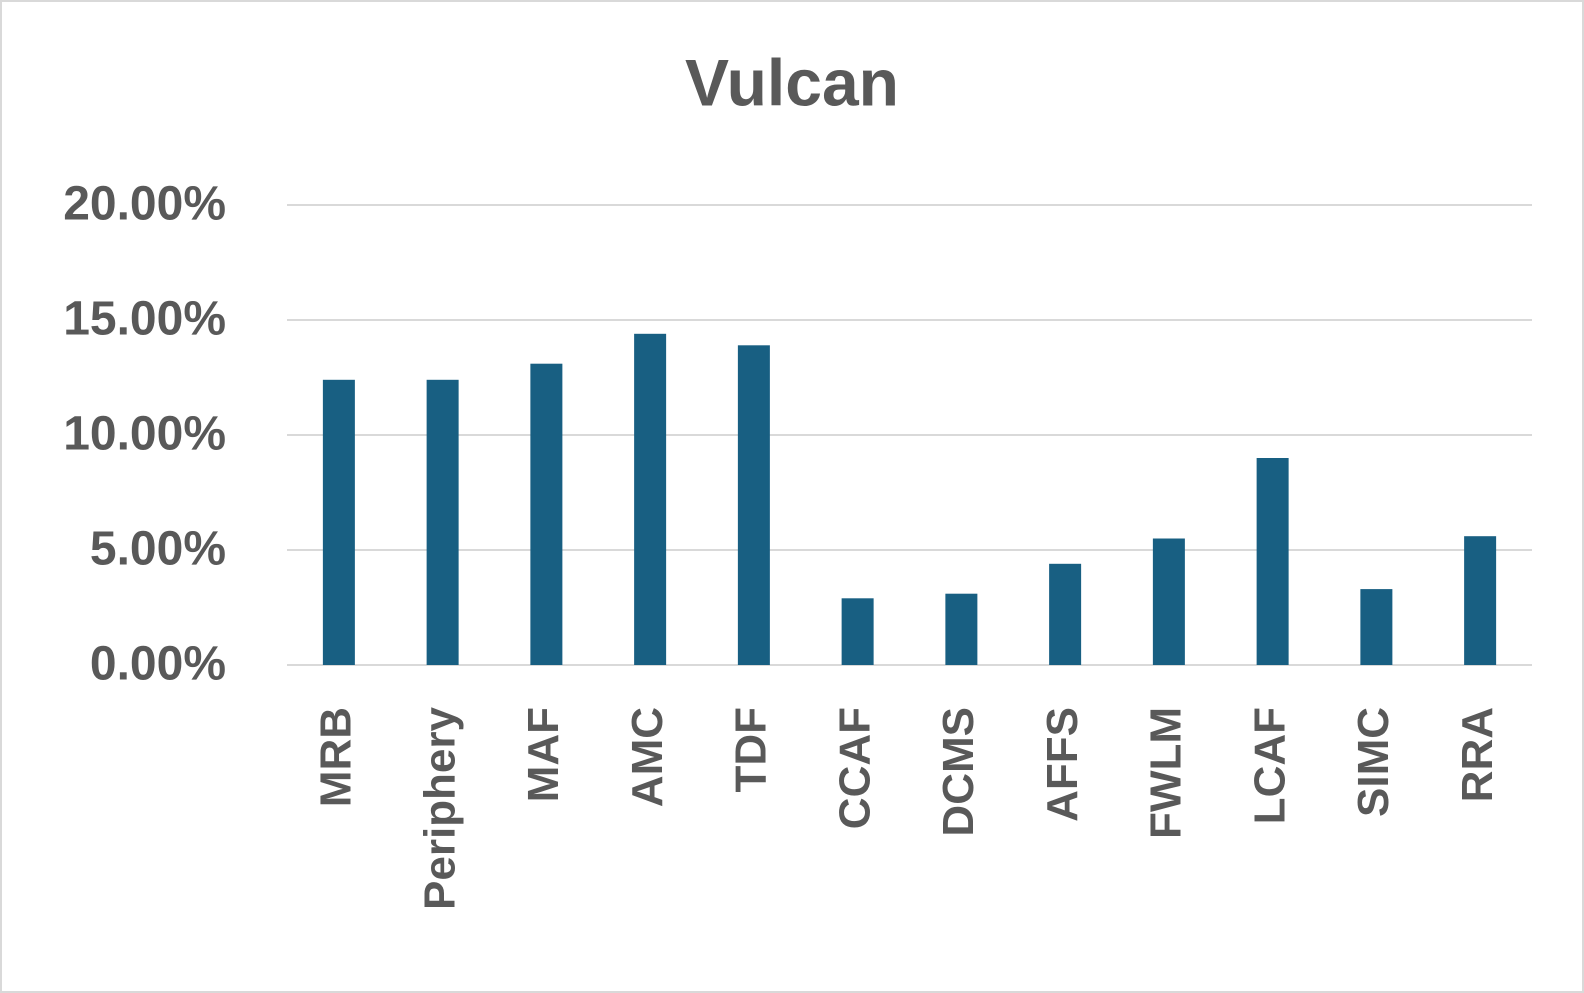 The height and width of the screenshot is (993, 1584). Describe the element at coordinates (336, 757) in the screenshot. I see `x-tick-label: MRB` at that location.